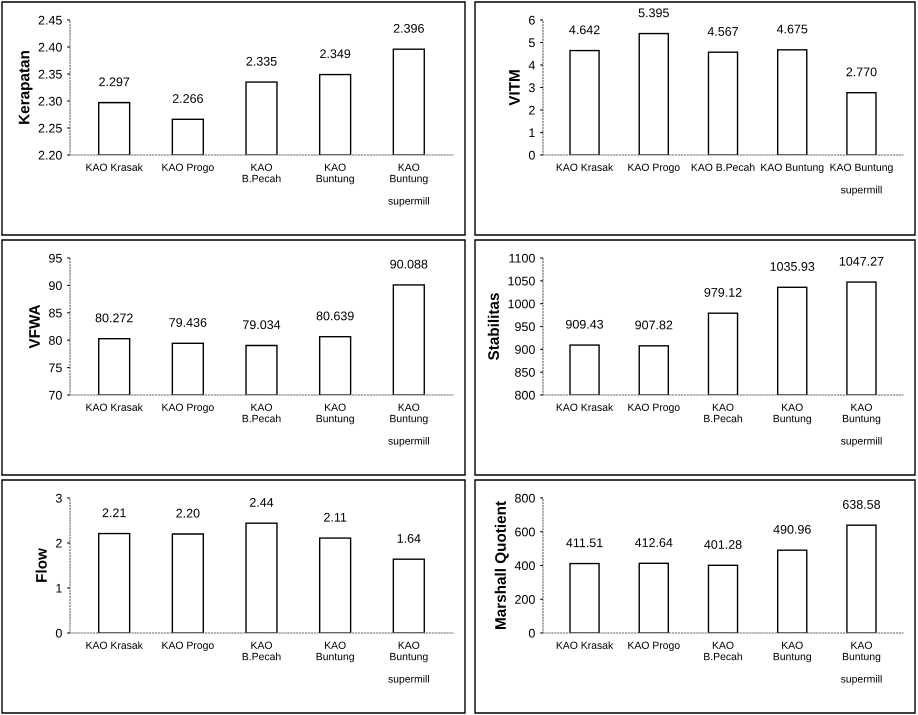 The height and width of the screenshot is (715, 918). Describe the element at coordinates (524, 565) in the screenshot. I see `y-tick-label: 400` at that location.